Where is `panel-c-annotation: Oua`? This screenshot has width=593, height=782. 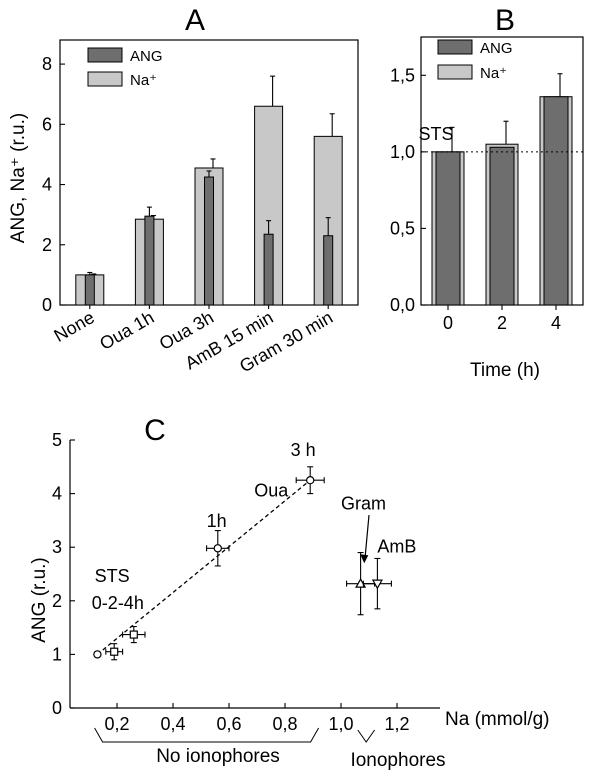 panel-c-annotation: Oua is located at coordinates (271, 490).